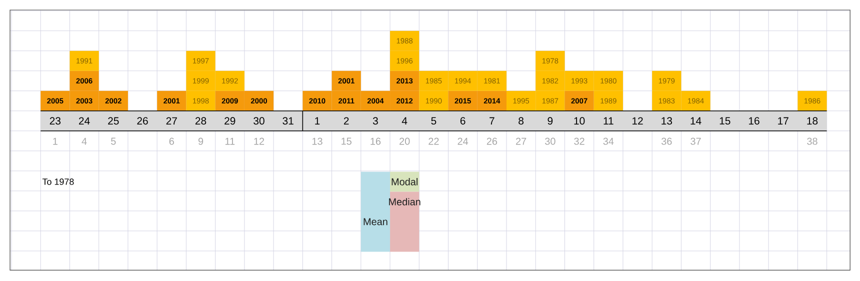  What do you see at coordinates (492, 120) in the screenshot?
I see `x-tick-label: 7` at bounding box center [492, 120].